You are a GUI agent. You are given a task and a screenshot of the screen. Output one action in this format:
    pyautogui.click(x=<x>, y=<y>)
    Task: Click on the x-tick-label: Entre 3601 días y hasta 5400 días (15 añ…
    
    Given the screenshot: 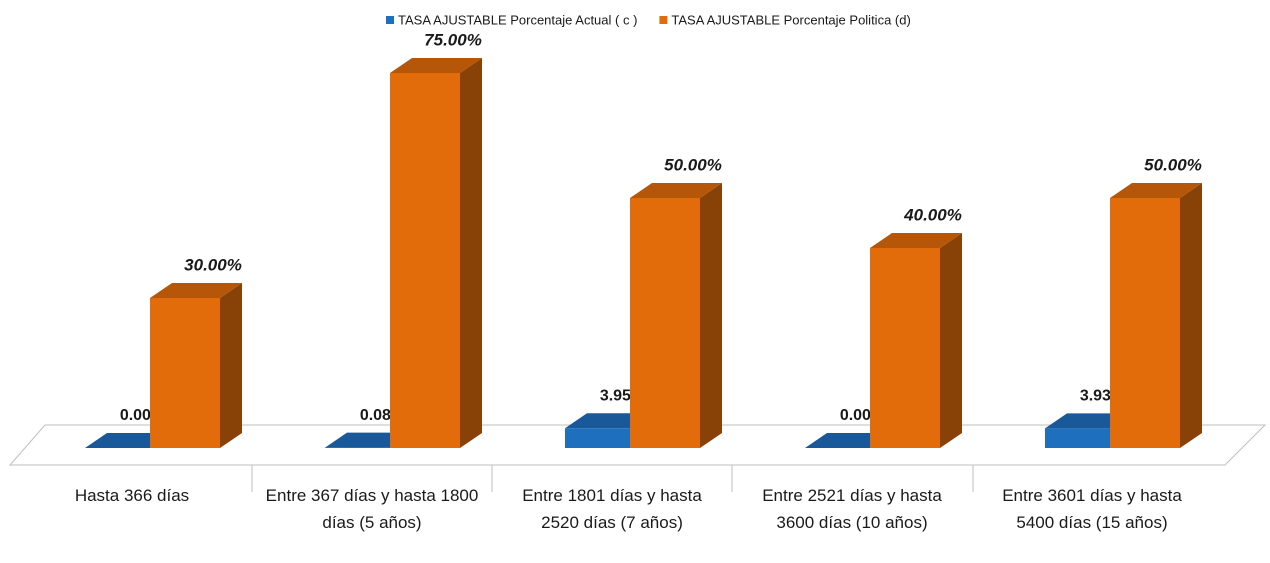 What is the action you would take?
    pyautogui.click(x=1092, y=509)
    